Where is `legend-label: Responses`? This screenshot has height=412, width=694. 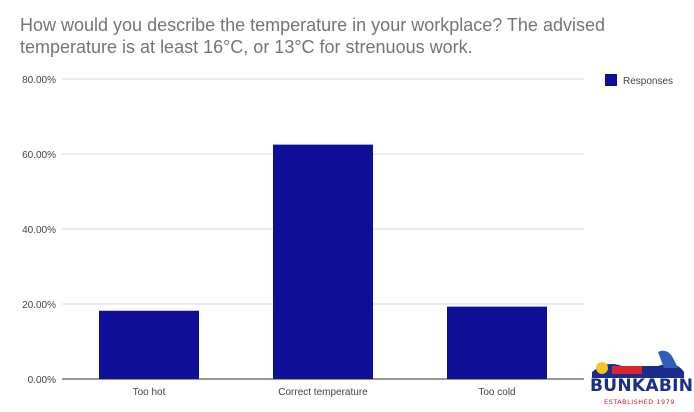 legend-label: Responses is located at coordinates (648, 81).